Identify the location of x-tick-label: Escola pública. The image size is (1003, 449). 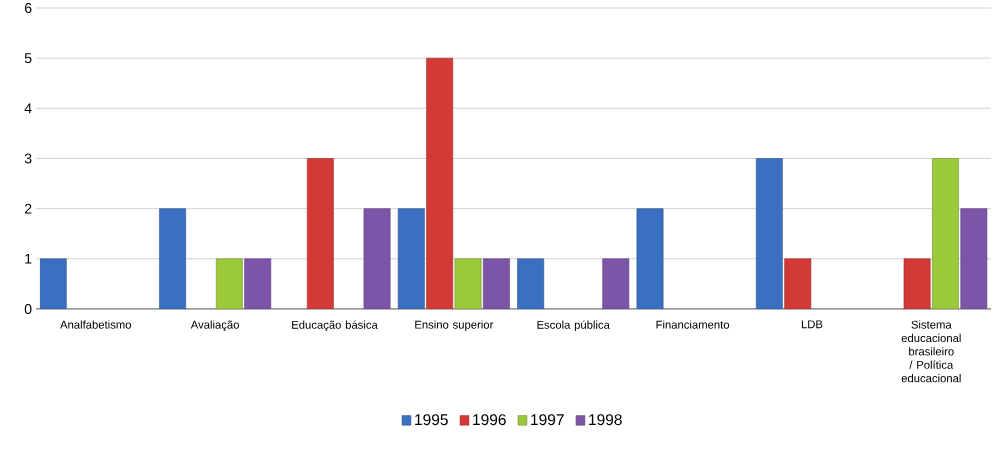
(573, 325).